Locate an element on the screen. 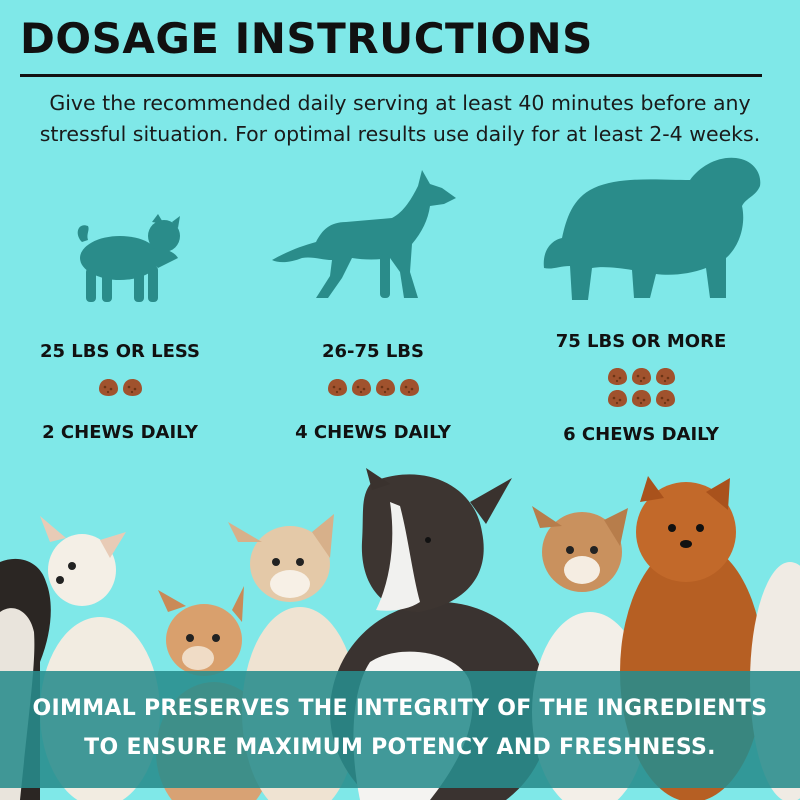 The height and width of the screenshot is (800, 800). shepherd-silhouette-icon is located at coordinates (366, 236).